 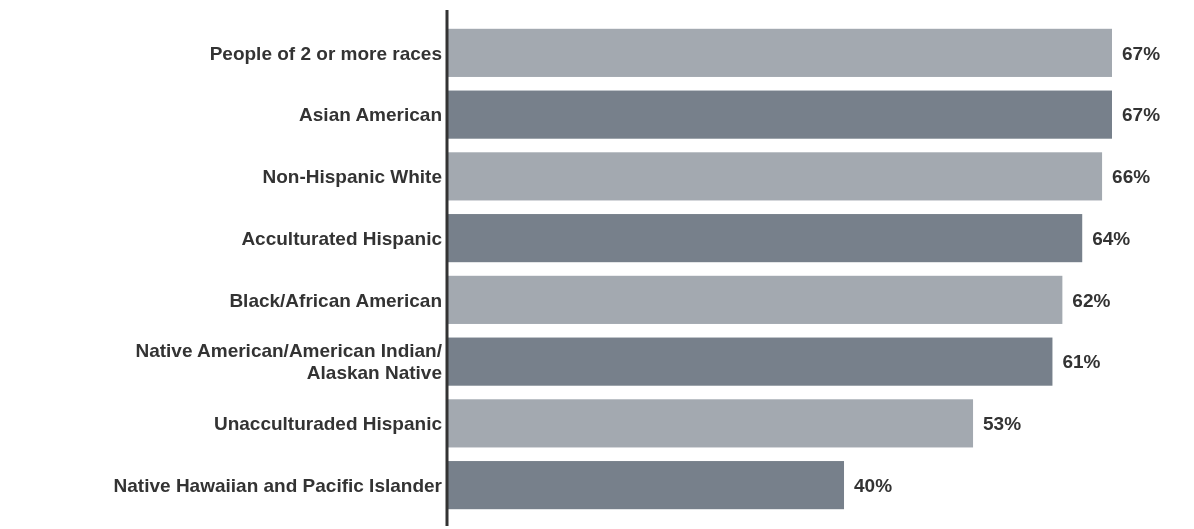 What do you see at coordinates (325, 53) in the screenshot?
I see `y-tick-label: People of 2 or more races` at bounding box center [325, 53].